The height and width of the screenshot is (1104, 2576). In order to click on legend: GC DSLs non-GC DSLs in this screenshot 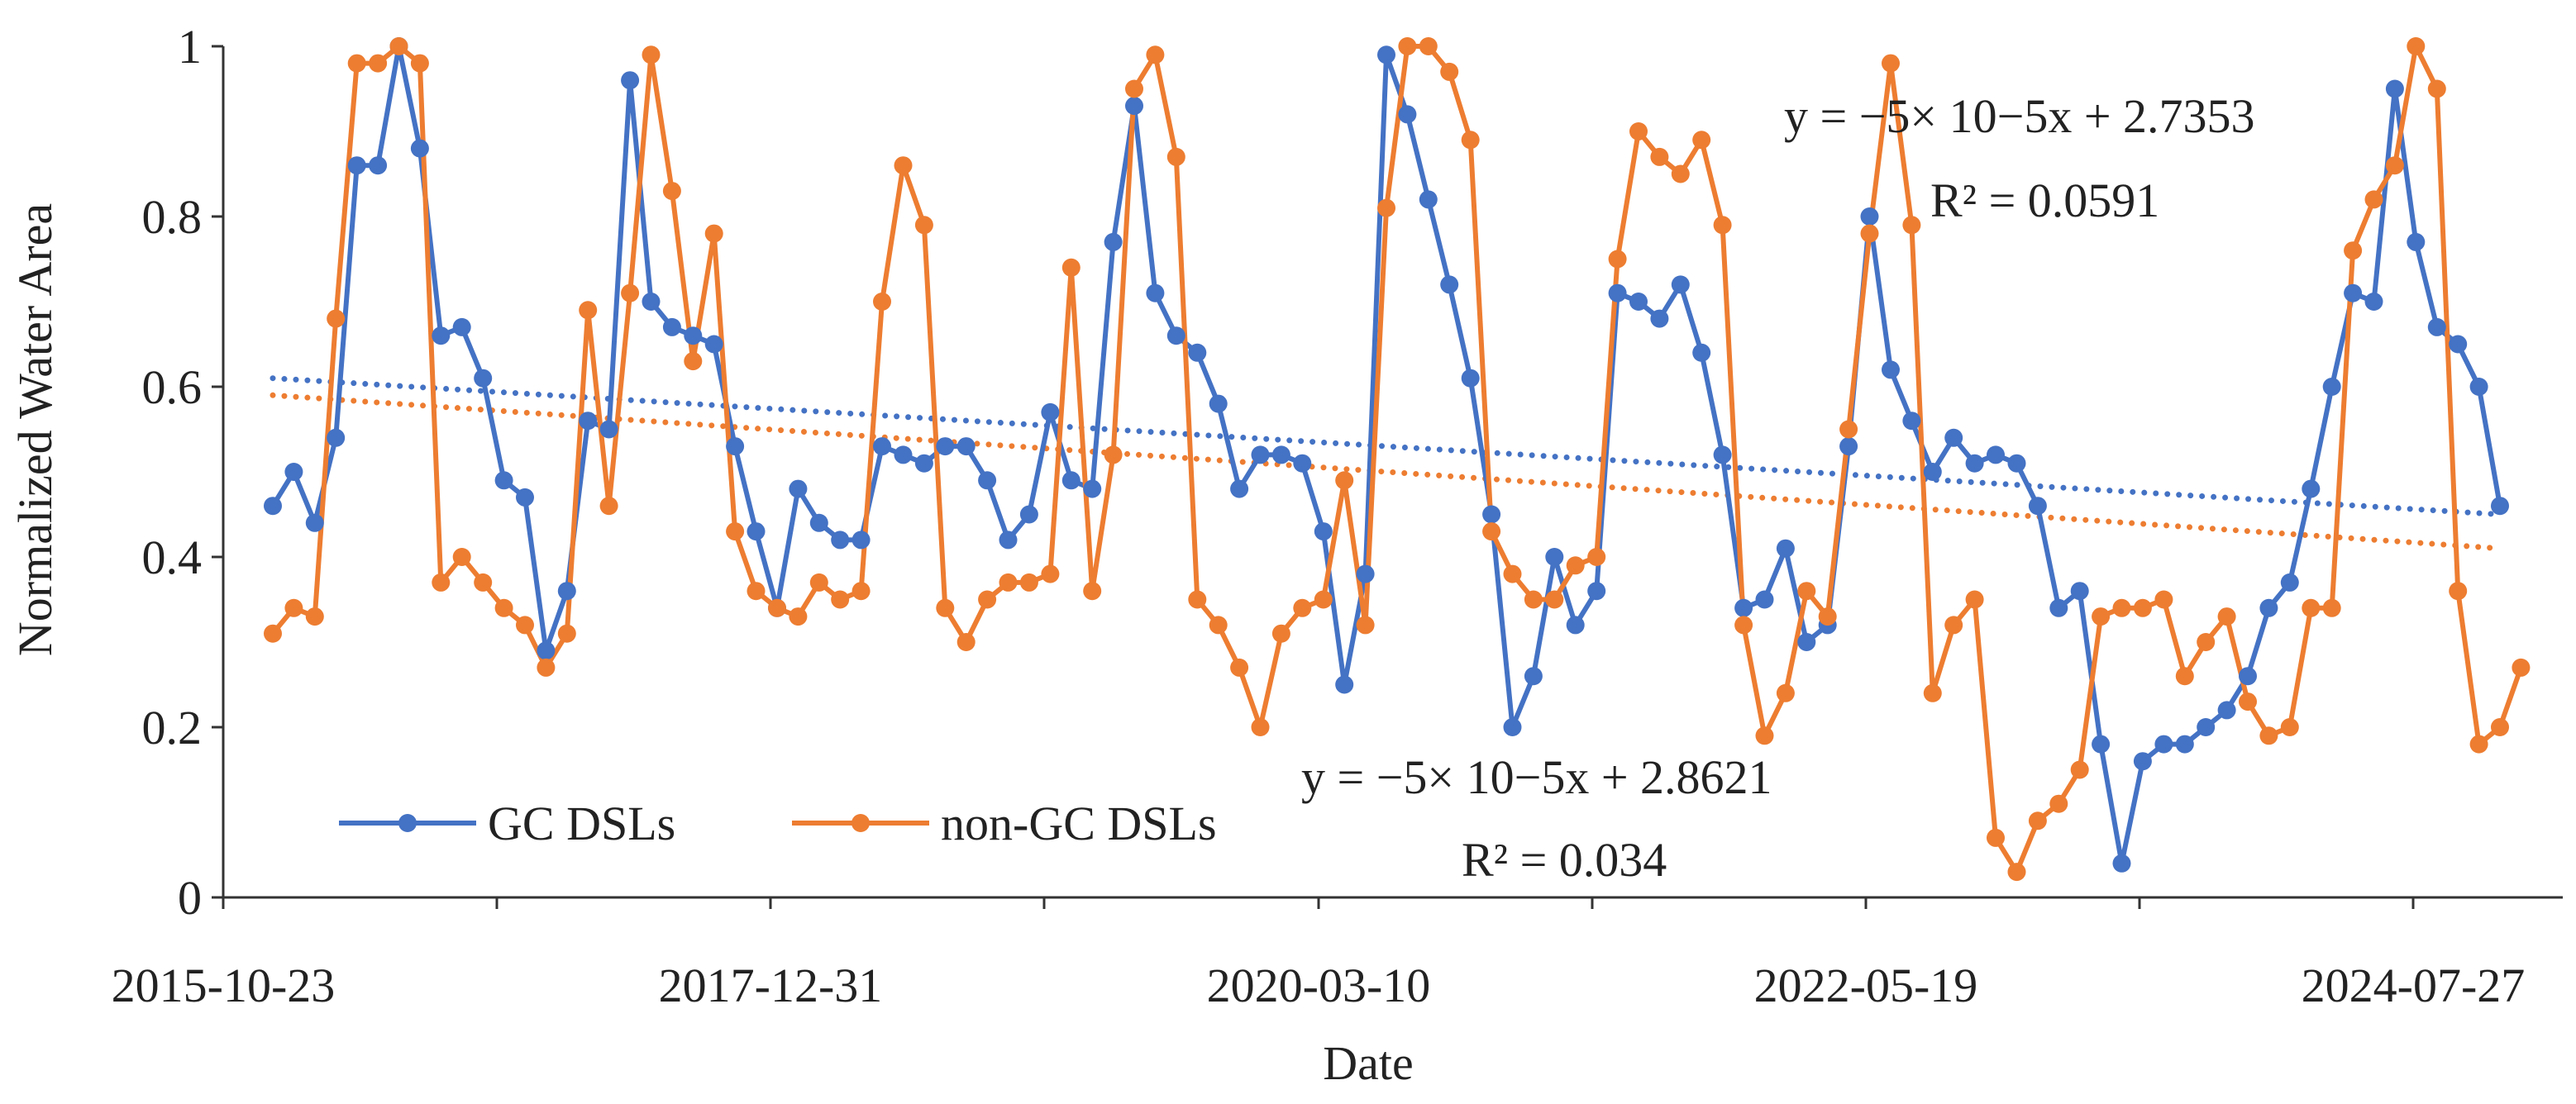, I will do `click(778, 823)`.